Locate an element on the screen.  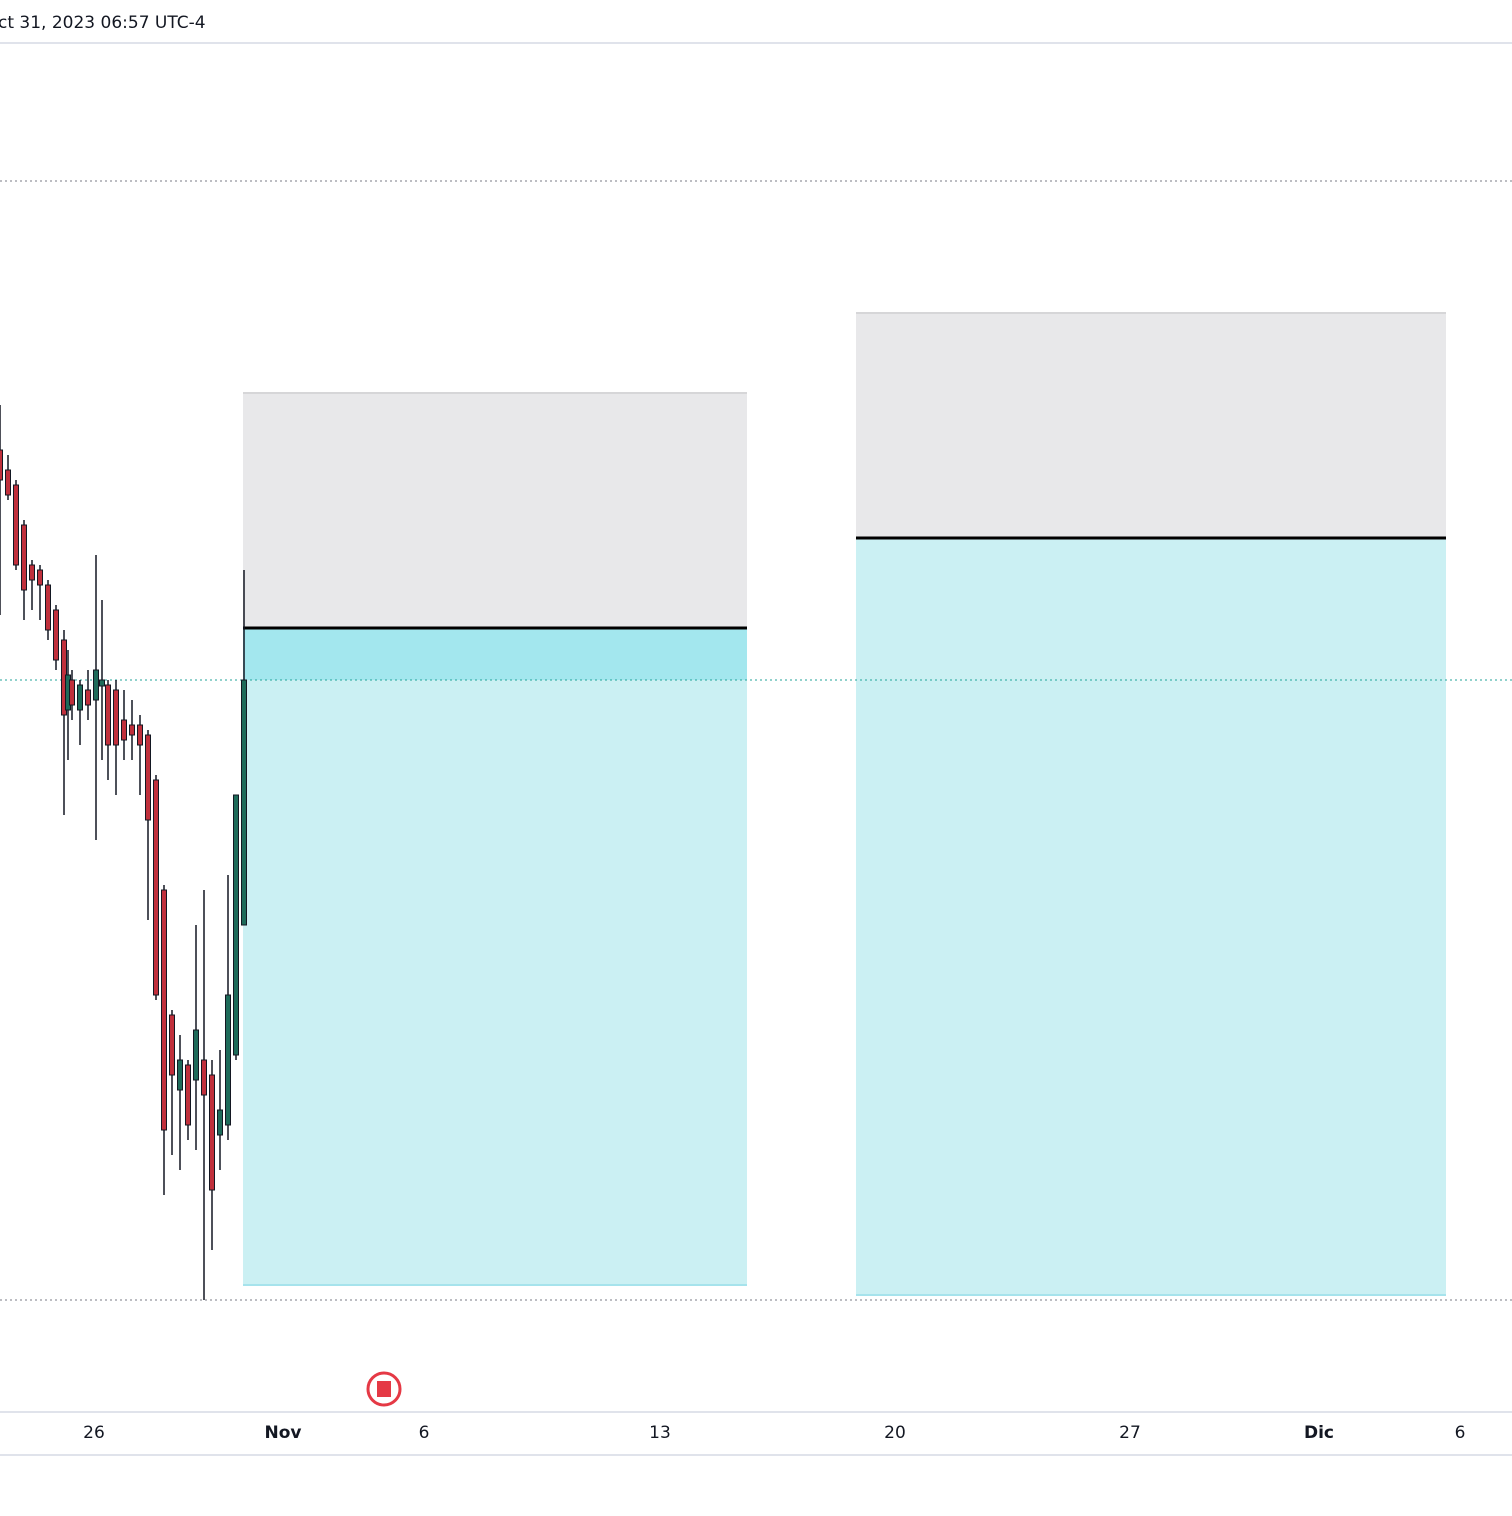
time-axis-label: 20 is located at coordinates (895, 1433).